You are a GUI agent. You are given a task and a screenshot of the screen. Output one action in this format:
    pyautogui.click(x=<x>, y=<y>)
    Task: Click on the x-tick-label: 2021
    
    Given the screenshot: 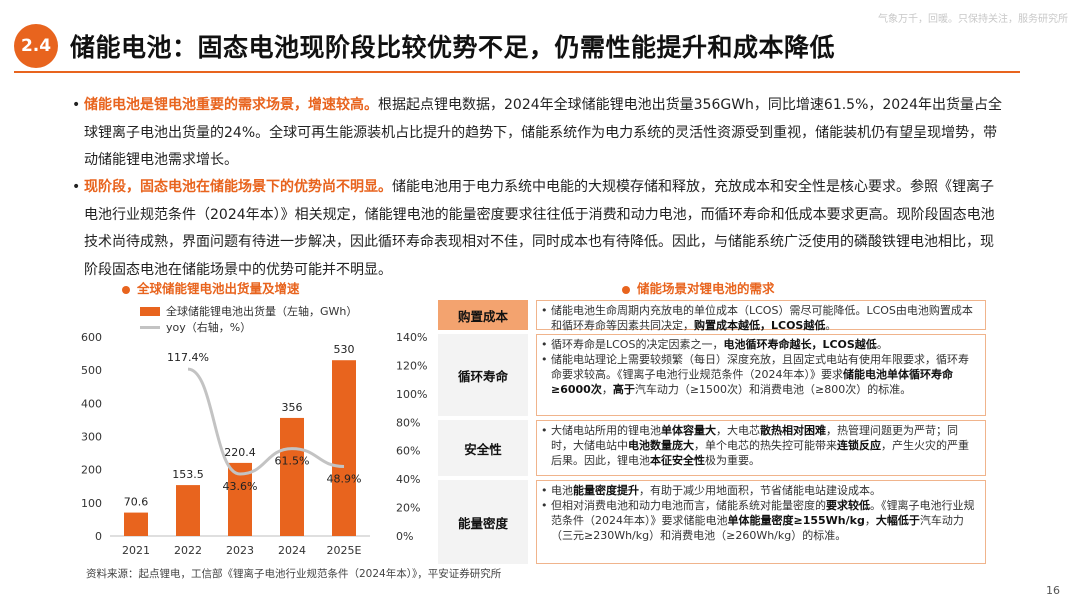 What is the action you would take?
    pyautogui.click(x=136, y=550)
    